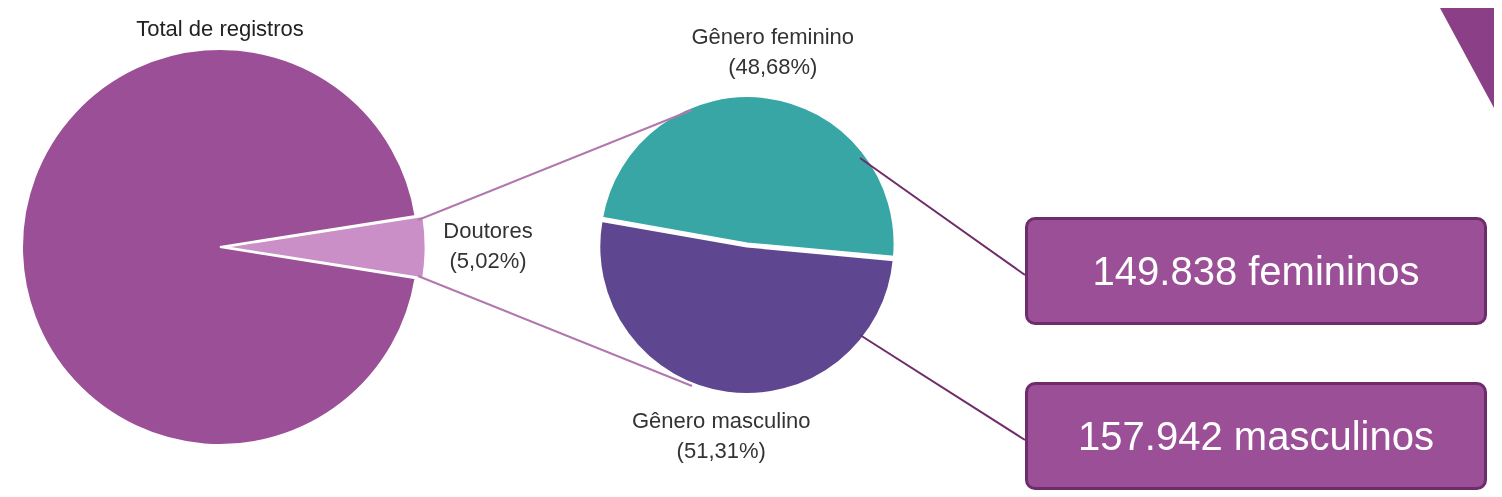 This screenshot has width=1502, height=497. What do you see at coordinates (1256, 436) in the screenshot?
I see `text: 157.942 masculinos` at bounding box center [1256, 436].